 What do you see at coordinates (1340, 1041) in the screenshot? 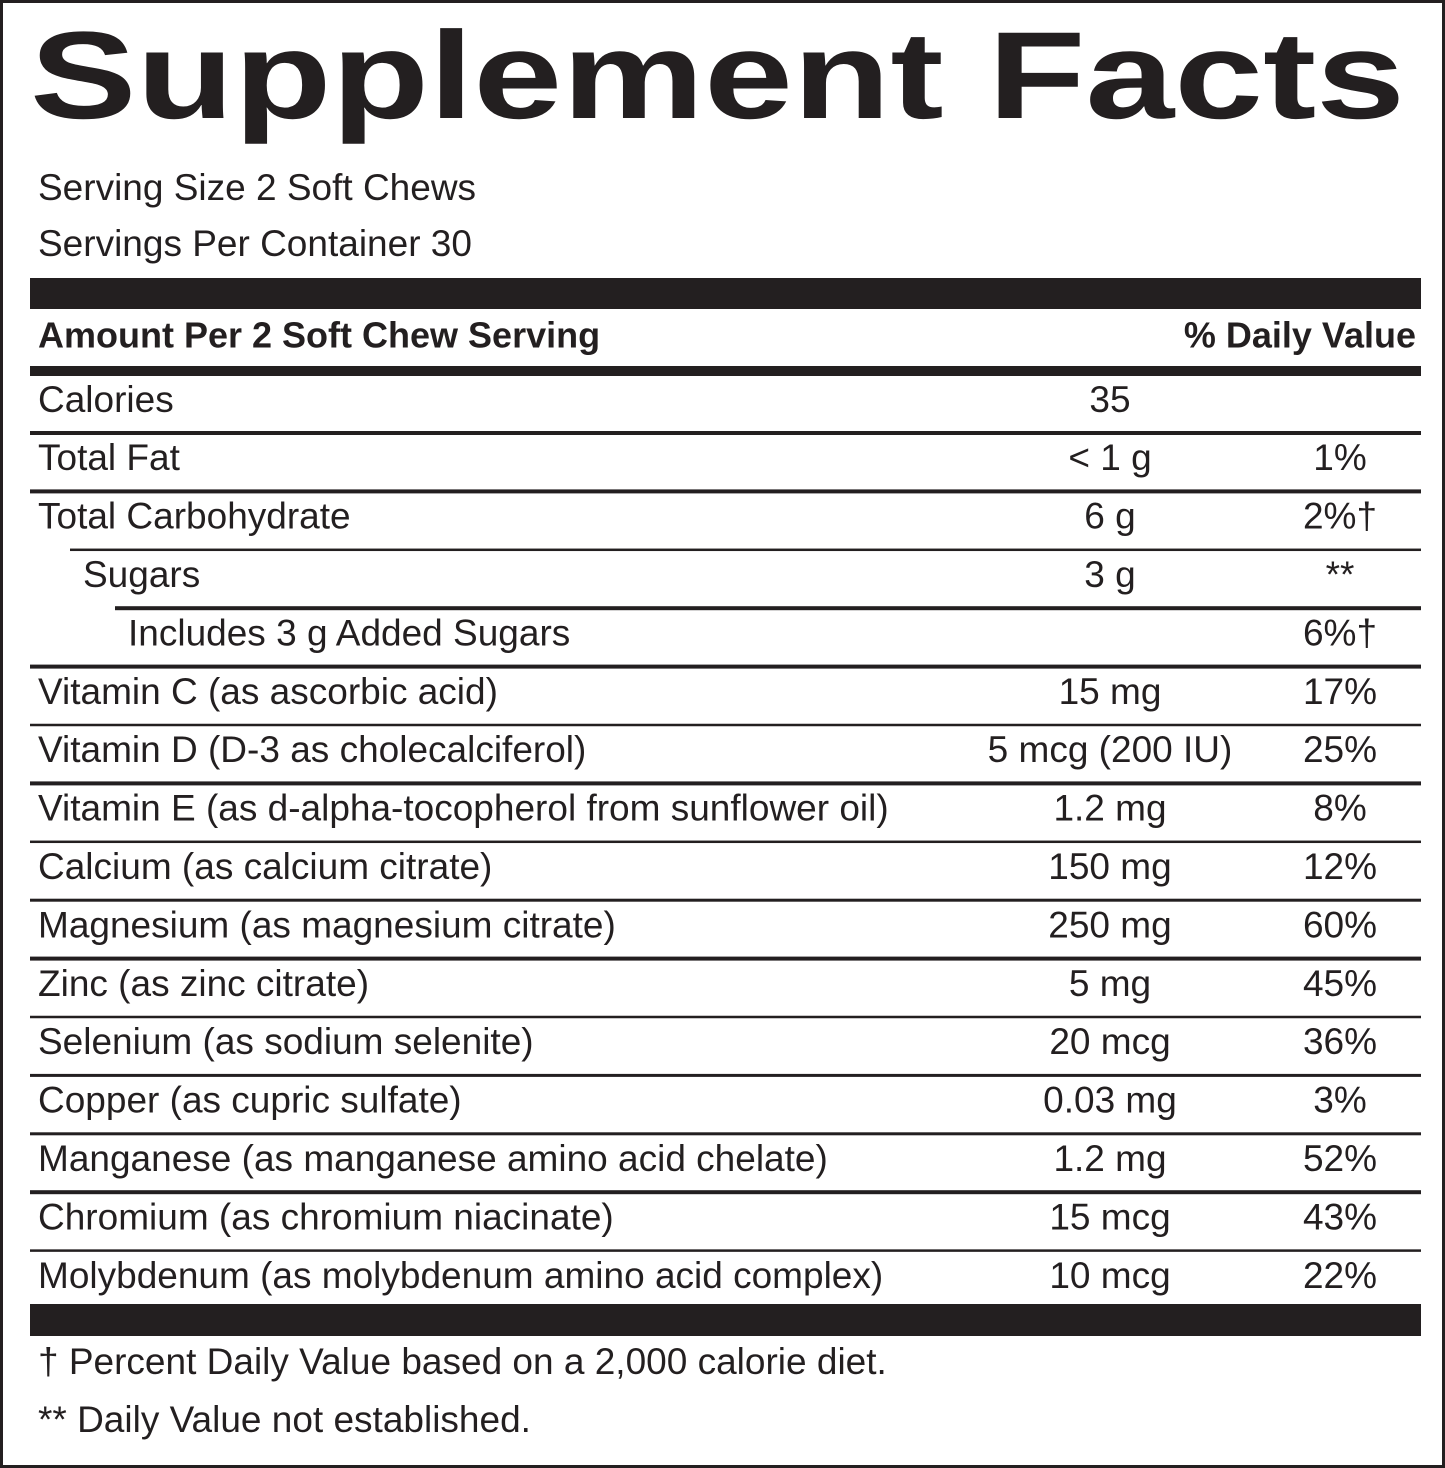
I see `daily-value: 36%` at bounding box center [1340, 1041].